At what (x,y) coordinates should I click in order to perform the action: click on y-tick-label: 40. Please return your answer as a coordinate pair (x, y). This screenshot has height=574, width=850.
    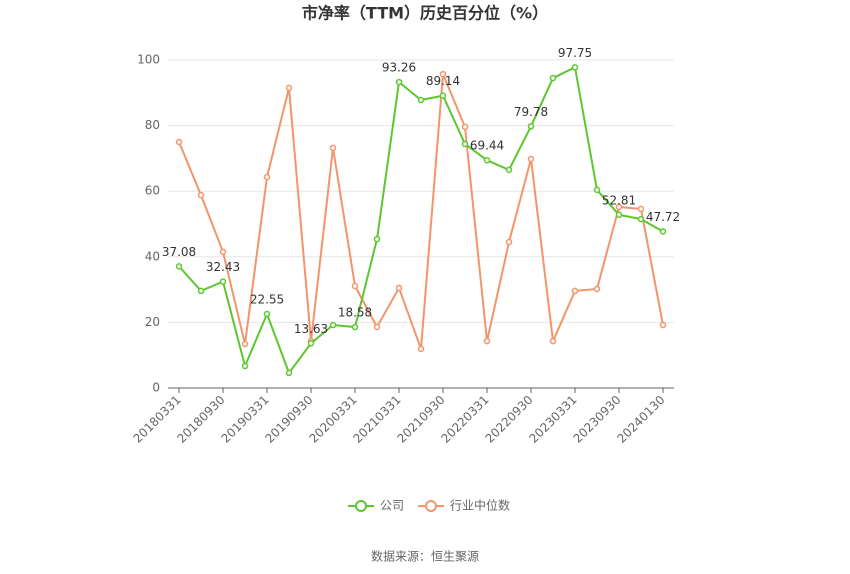
    Looking at the image, I should click on (152, 256).